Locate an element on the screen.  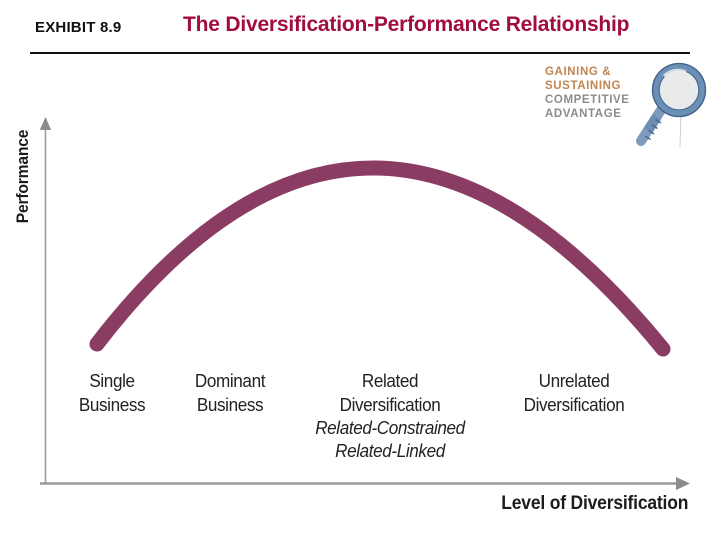
magnifying-glass-icon is located at coordinates (671, 105).